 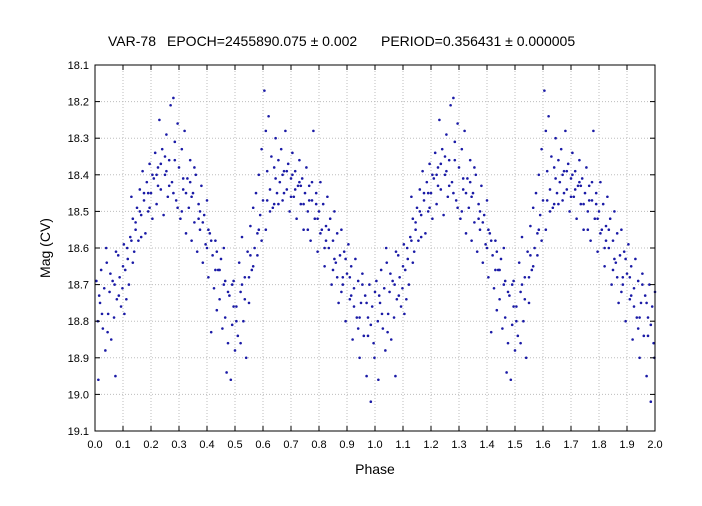 What do you see at coordinates (486, 445) in the screenshot?
I see `x-tick-label: 1.4` at bounding box center [486, 445].